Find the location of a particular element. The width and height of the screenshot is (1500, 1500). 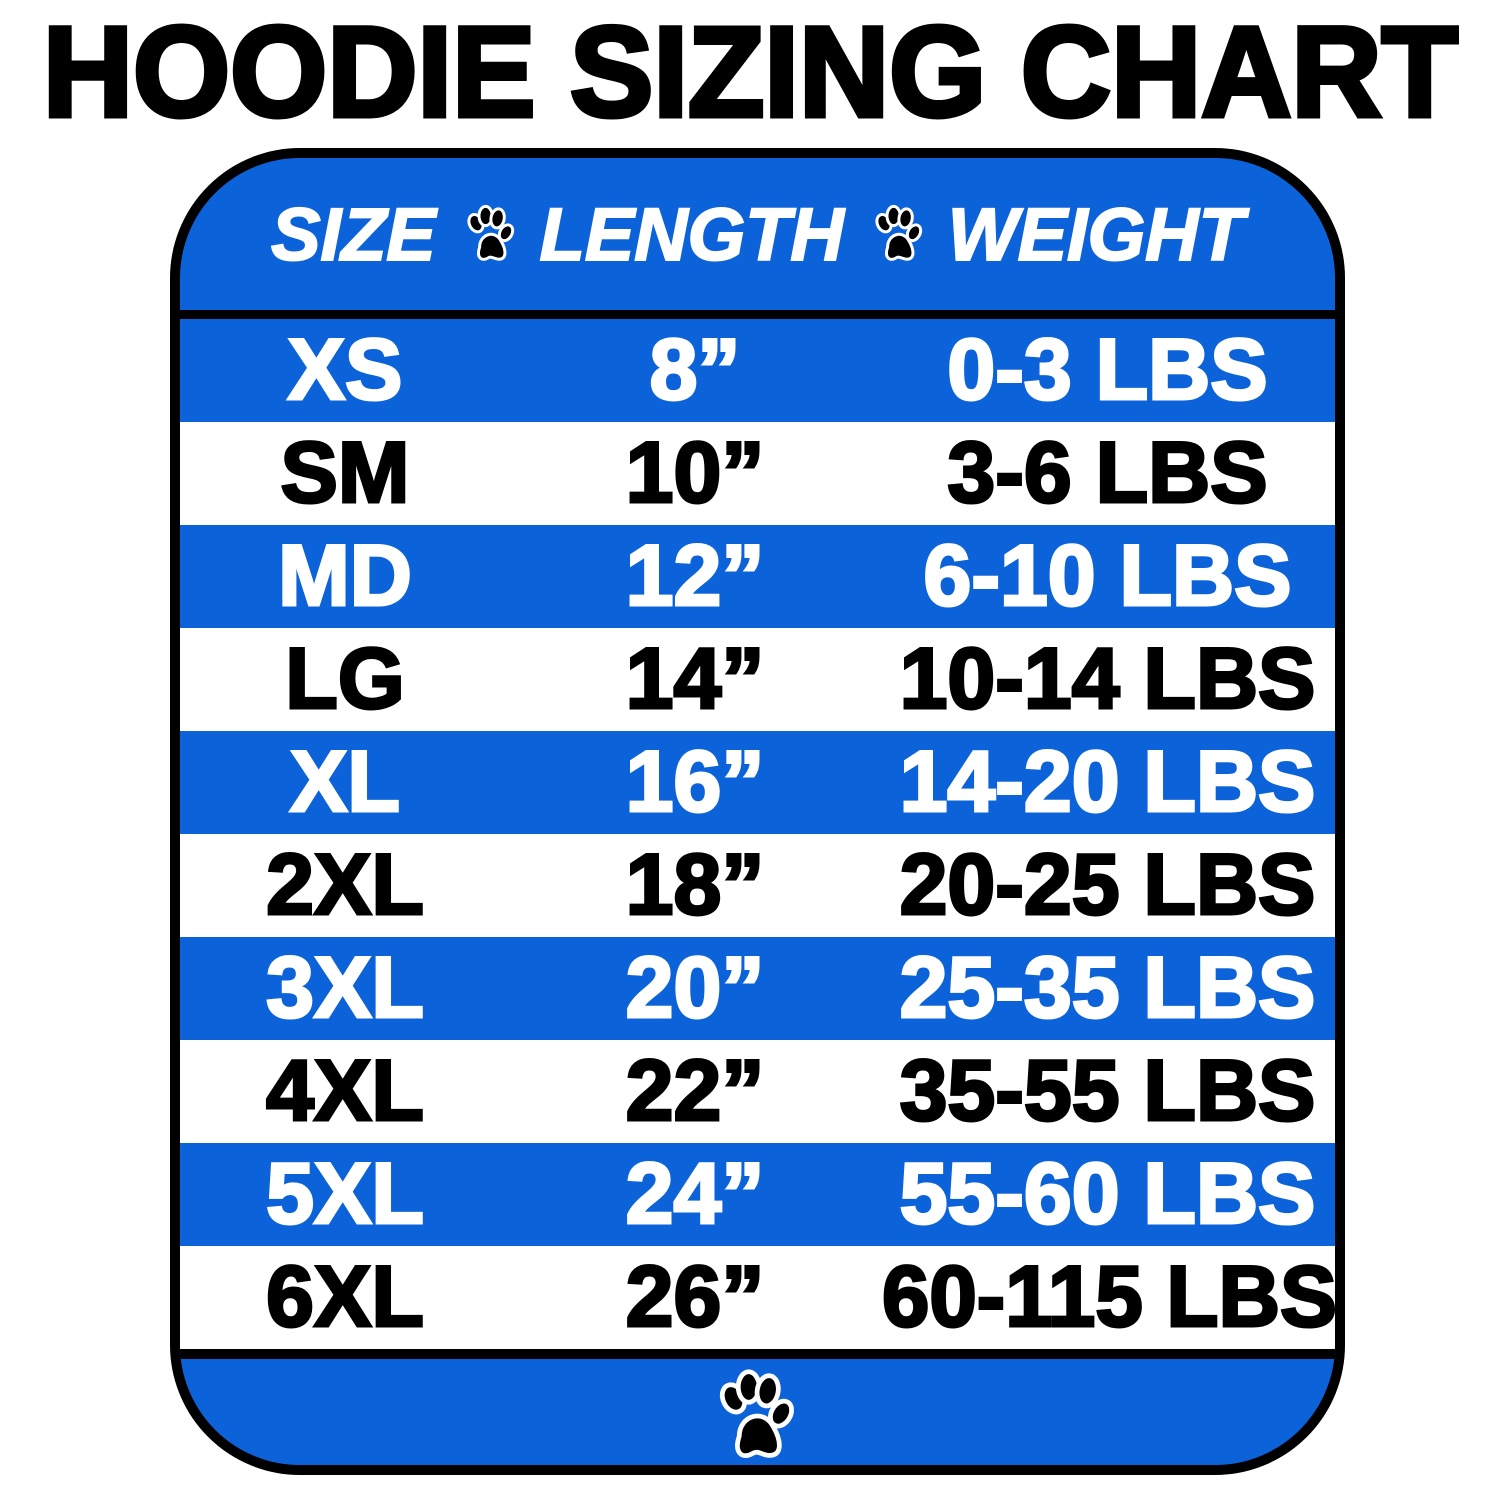

cell-weight: 3-6 LBS is located at coordinates (1107, 473).